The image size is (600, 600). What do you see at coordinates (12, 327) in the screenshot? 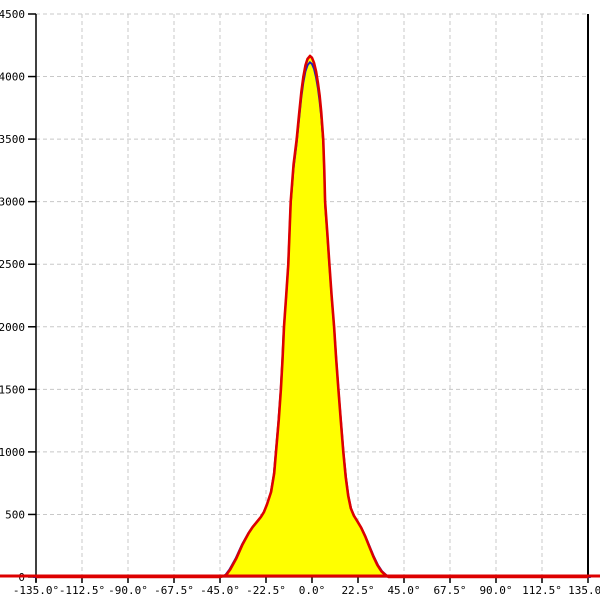
I see `y-tick-label: 2000` at bounding box center [12, 327].